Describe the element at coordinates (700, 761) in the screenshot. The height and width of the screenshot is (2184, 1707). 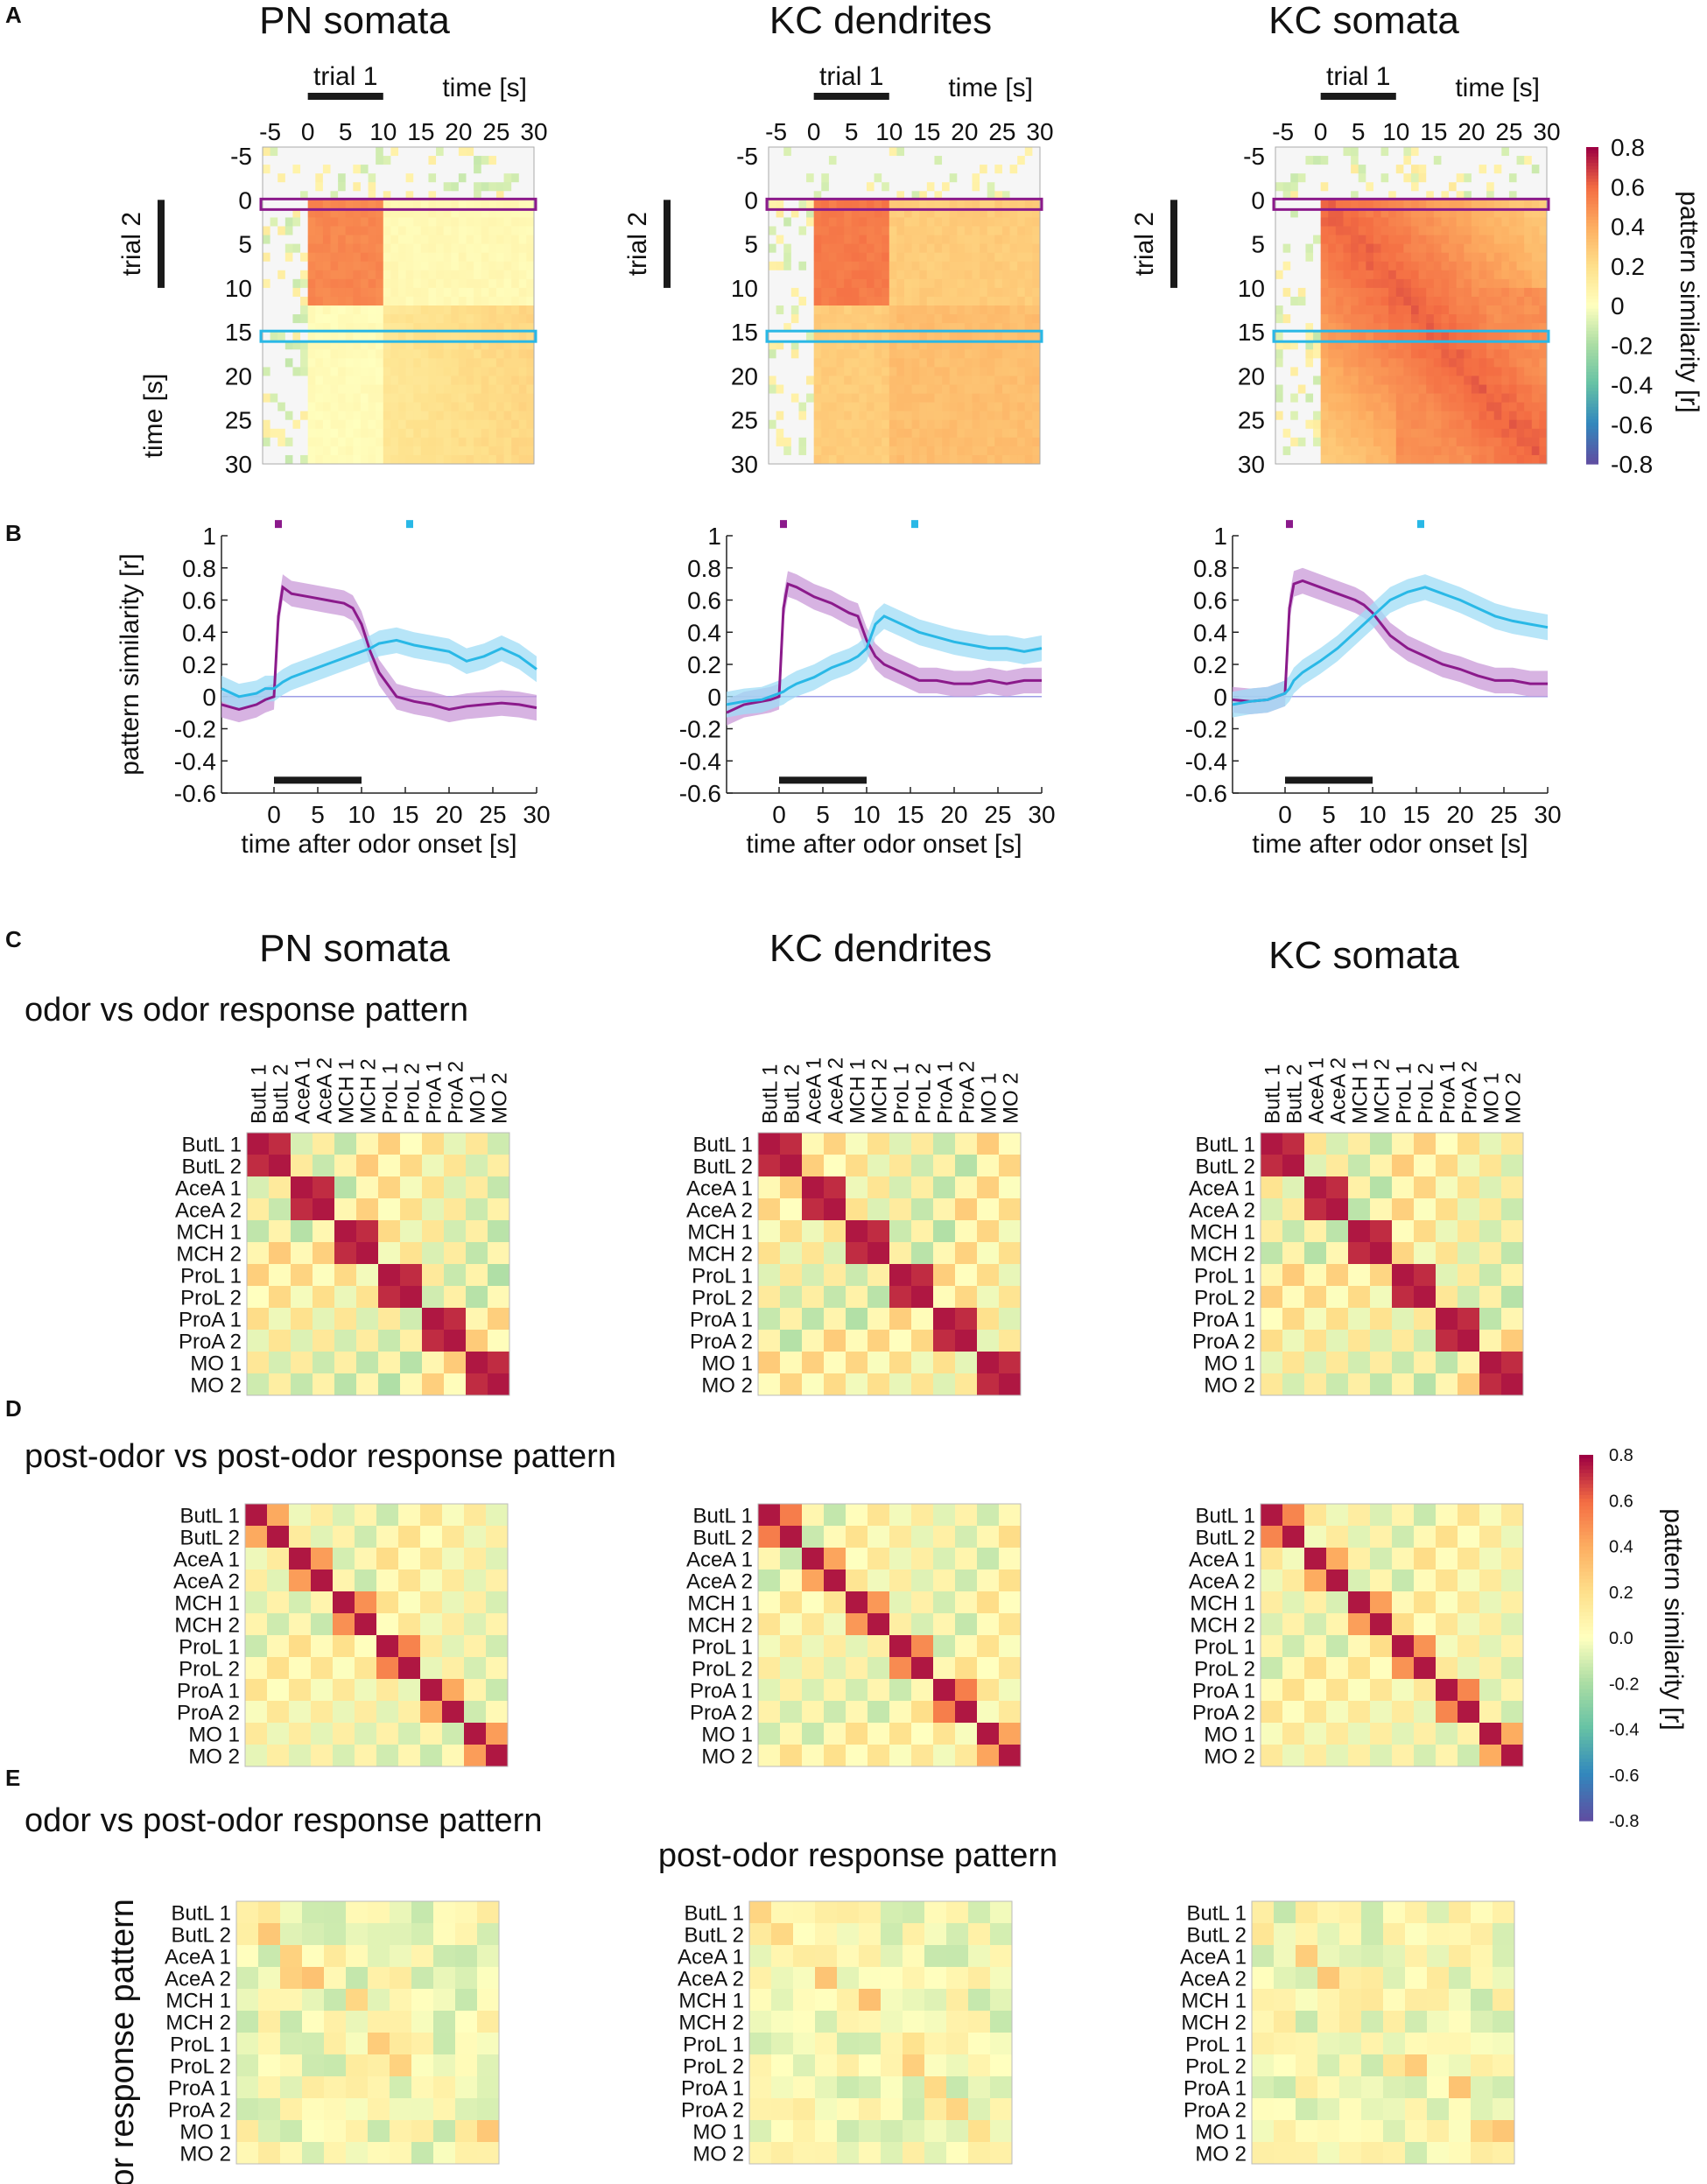
I see `y-tick-label: -0.4` at that location.